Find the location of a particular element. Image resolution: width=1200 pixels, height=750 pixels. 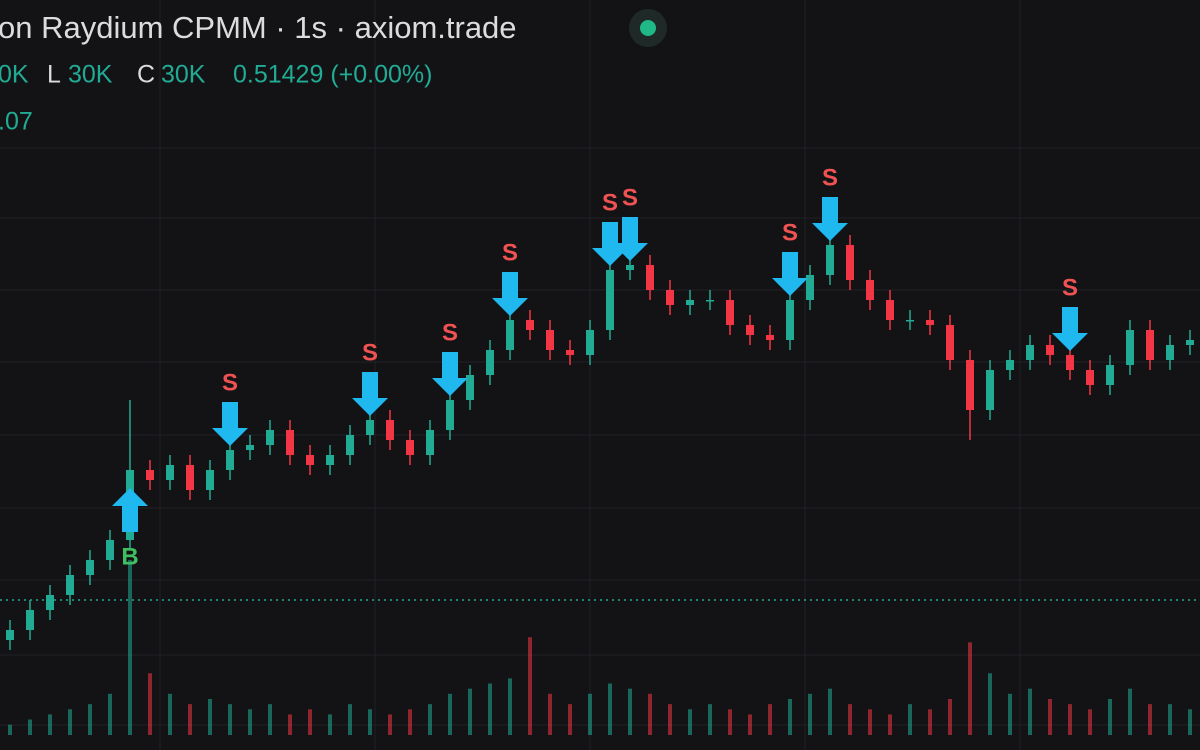

ohlc-key: C is located at coordinates (146, 75).